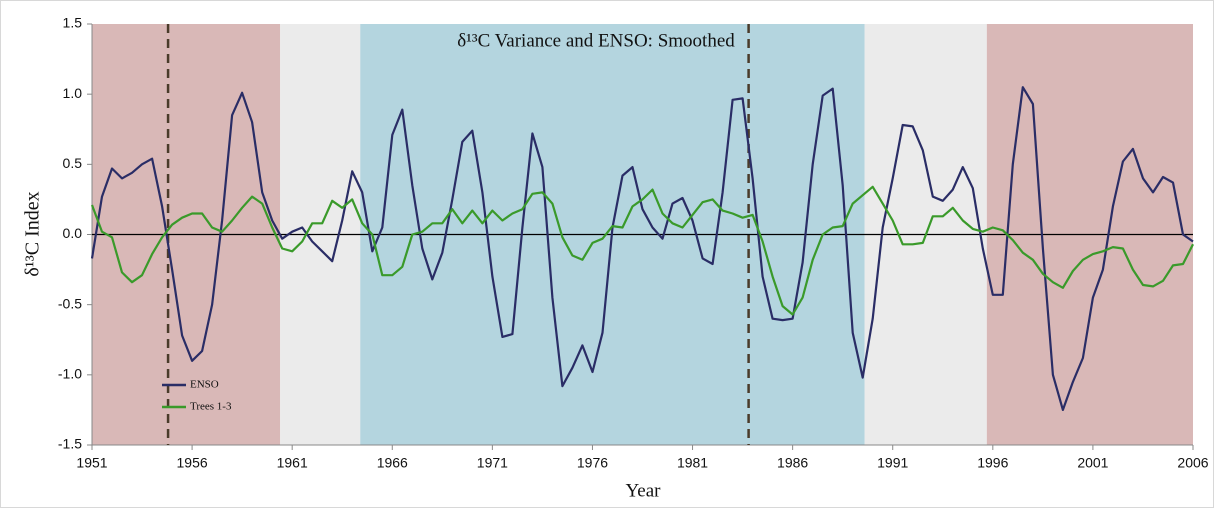 Image resolution: width=1214 pixels, height=508 pixels. What do you see at coordinates (492, 463) in the screenshot?
I see `x-tick-label: 1971` at bounding box center [492, 463].